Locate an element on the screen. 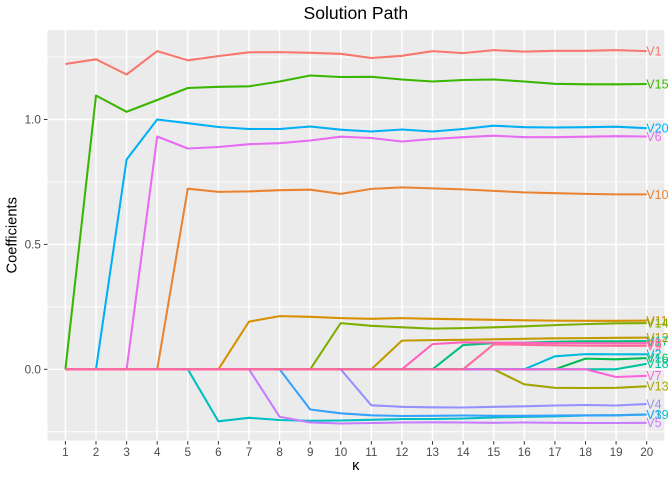  svg-text: 5 is located at coordinates (188, 452).